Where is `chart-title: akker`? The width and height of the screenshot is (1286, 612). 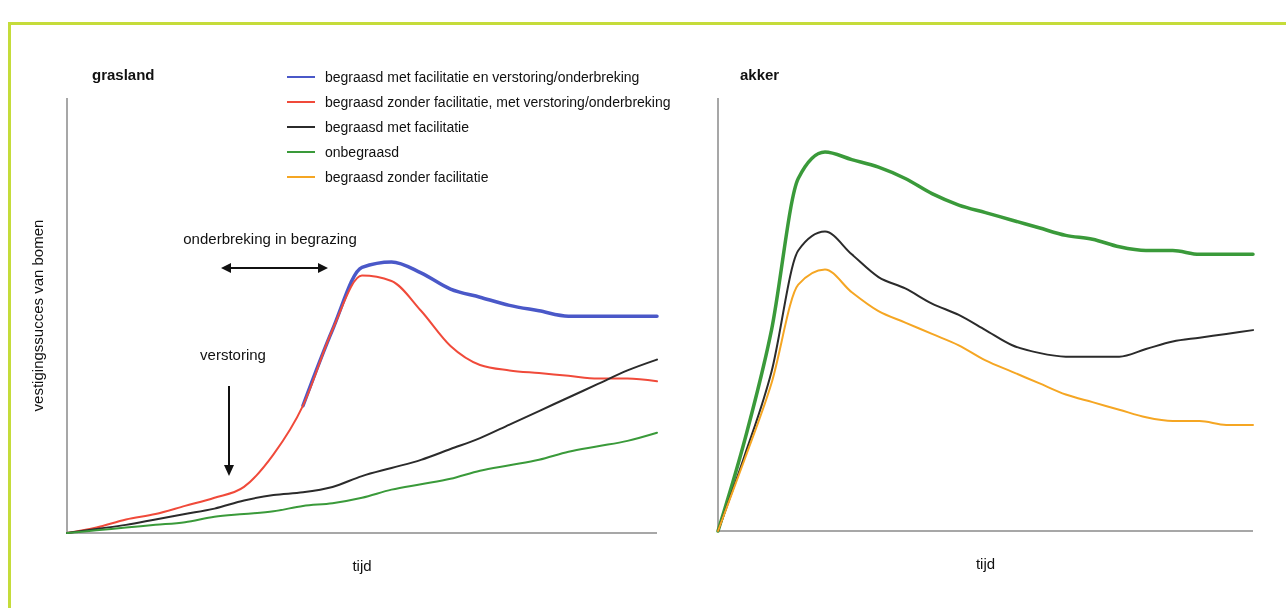 chart-title: akker is located at coordinates (760, 74).